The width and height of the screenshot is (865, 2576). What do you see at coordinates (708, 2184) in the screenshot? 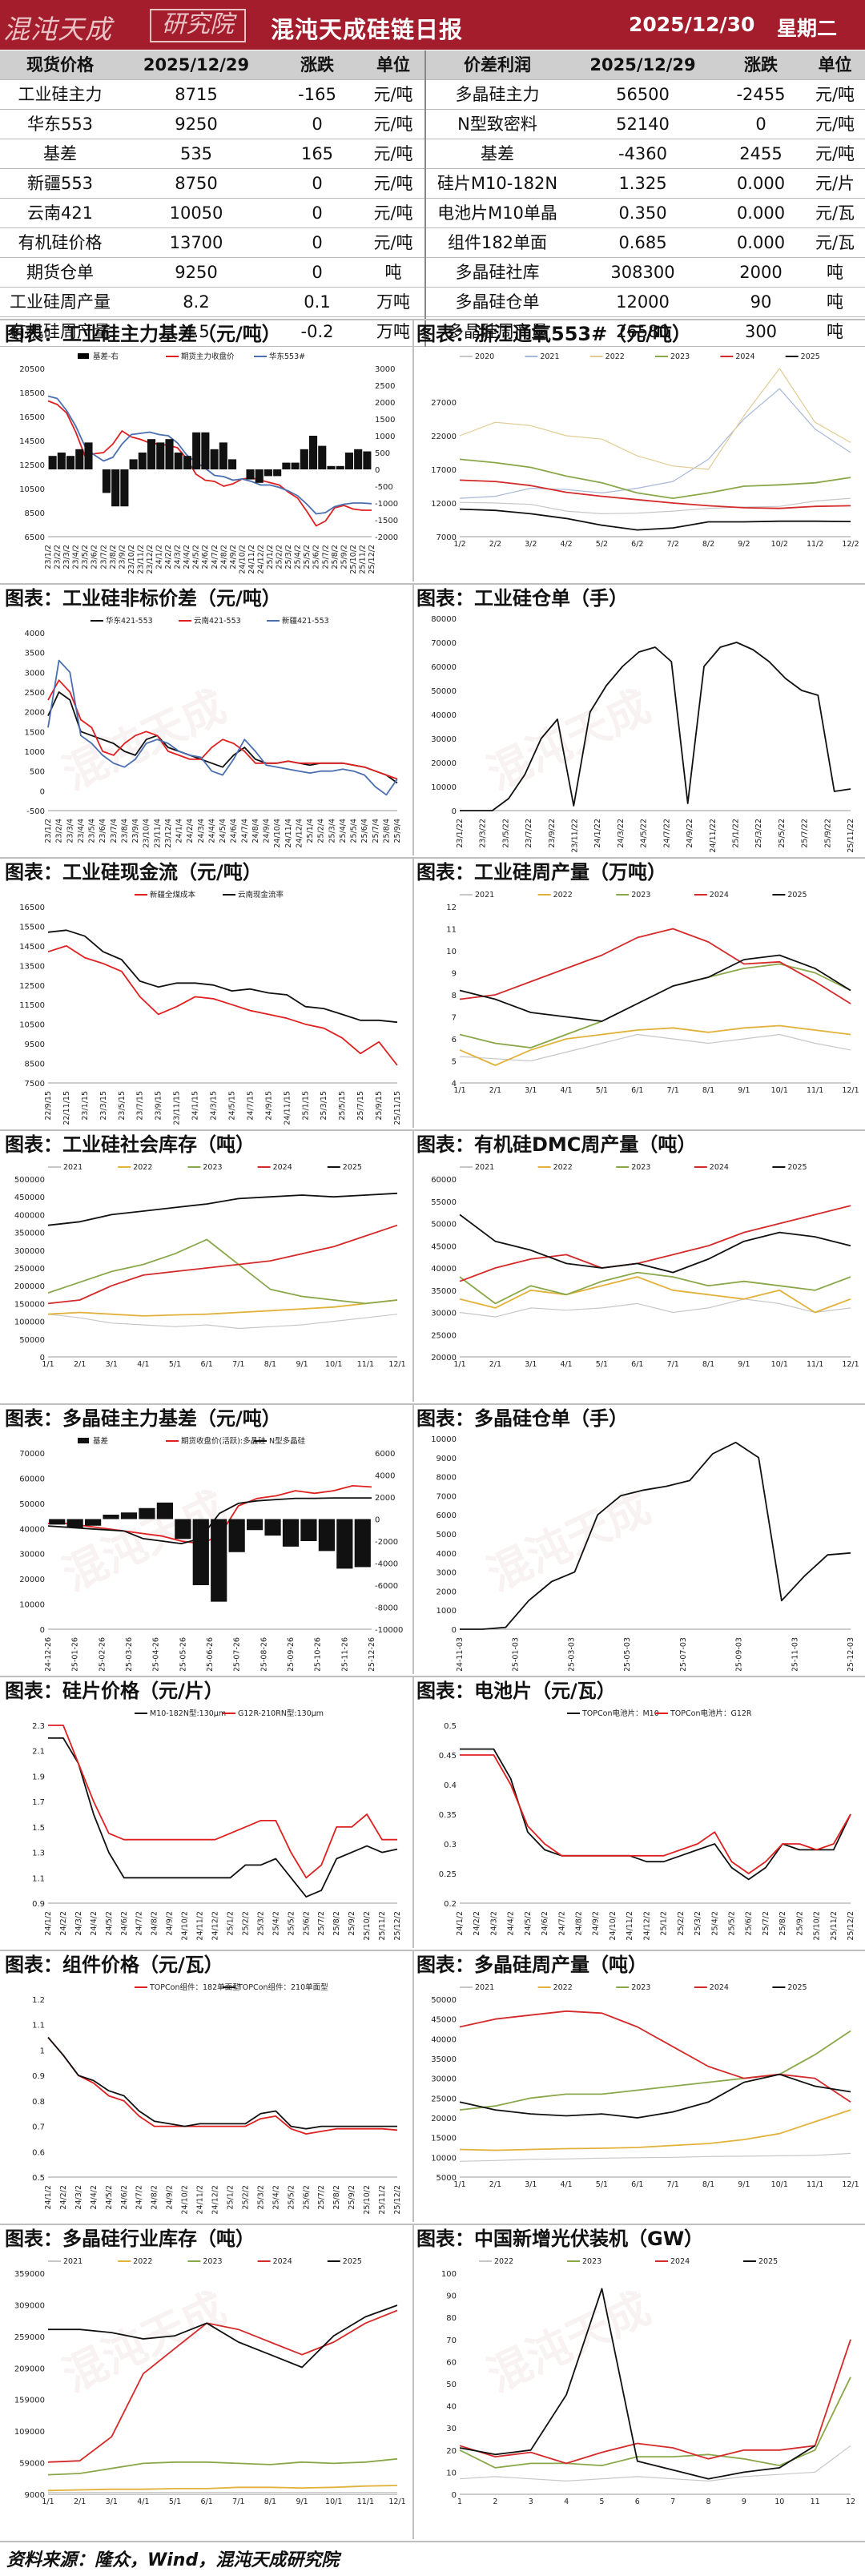
I see `x-tick-label: 8/1` at bounding box center [708, 2184].